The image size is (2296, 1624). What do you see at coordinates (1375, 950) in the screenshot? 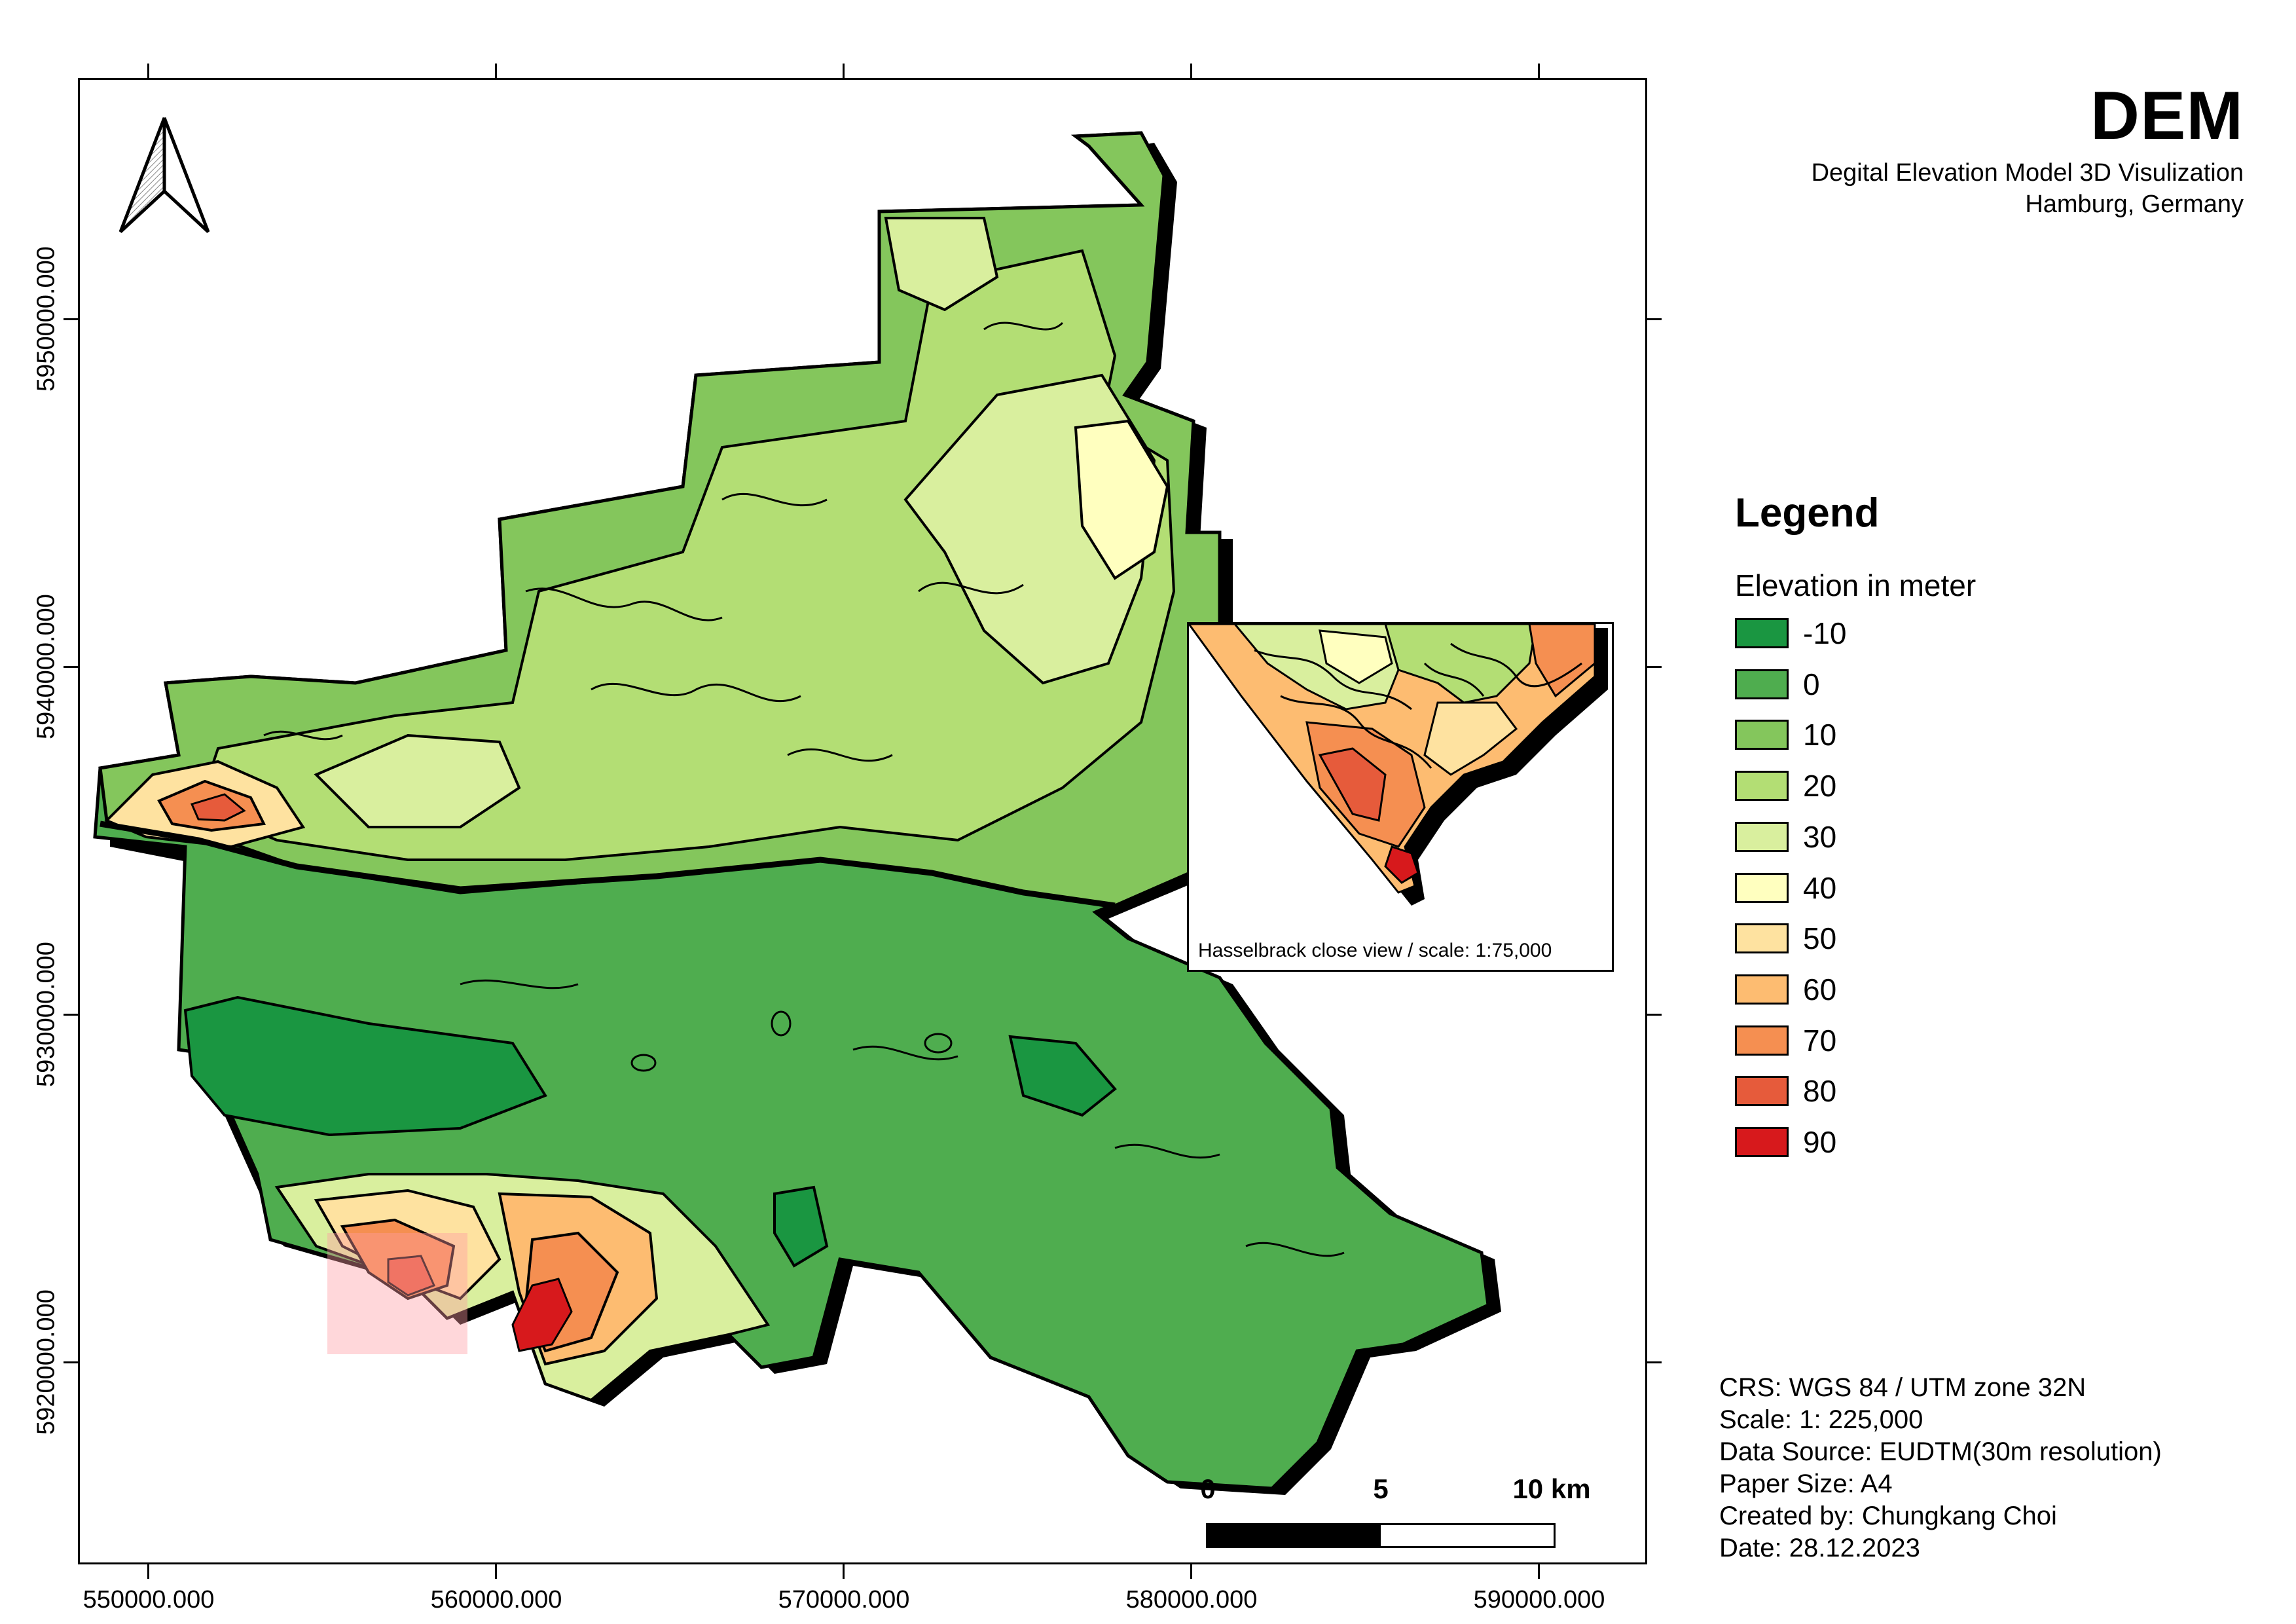
I see `inset-caption: Hasselbrack close view / scale: 1:75,000` at bounding box center [1375, 950].